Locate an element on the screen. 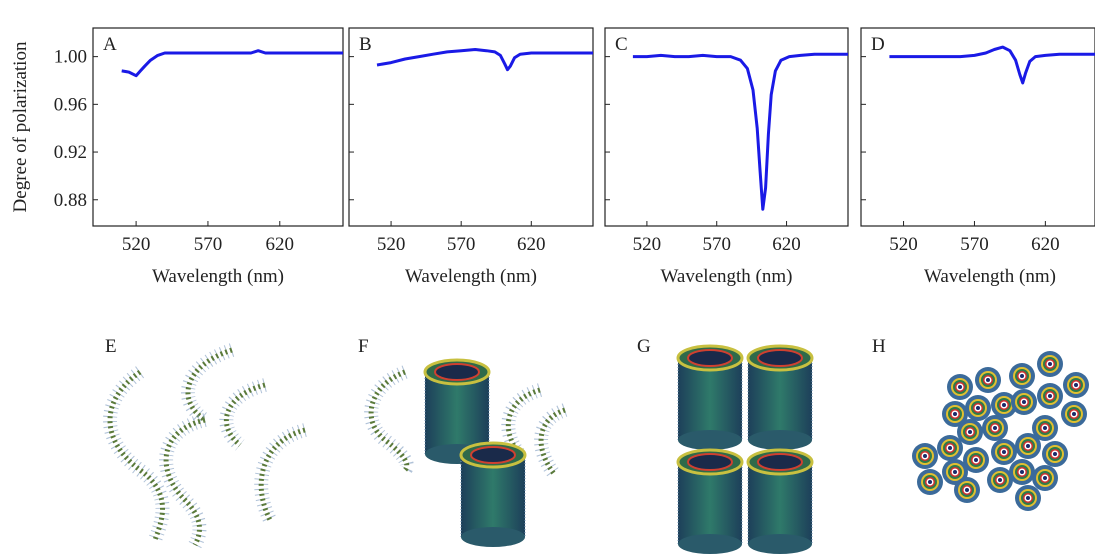  chart: 520 570 620 D Wavelength (nm) is located at coordinates (977, 157).